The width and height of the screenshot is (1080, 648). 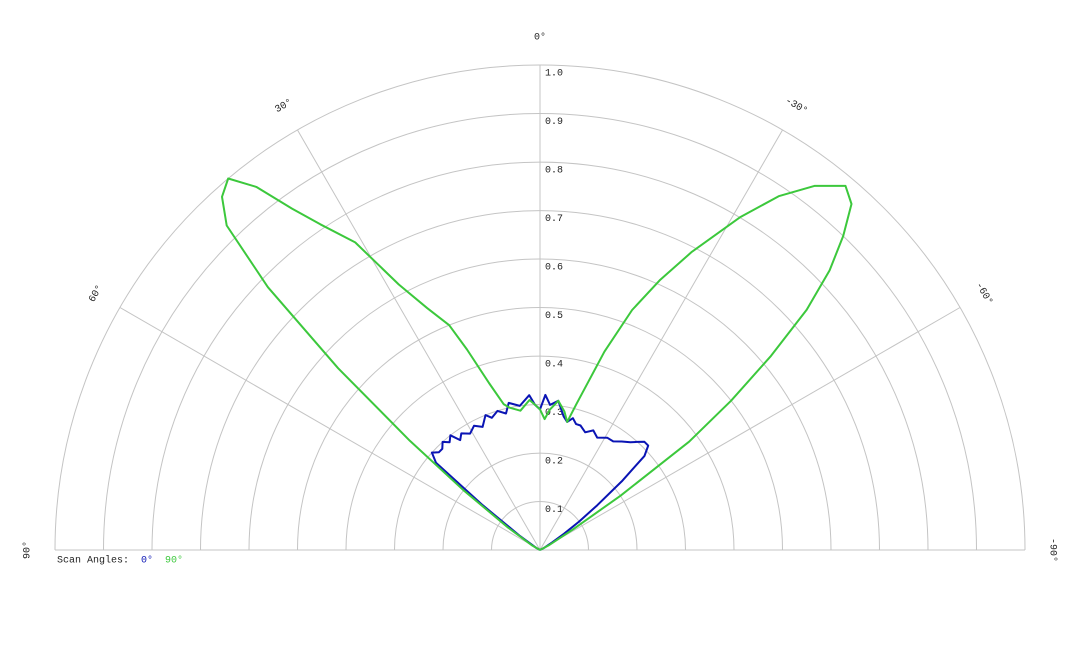 What do you see at coordinates (93, 561) in the screenshot?
I see `legend-title: Scan Angles:` at bounding box center [93, 561].